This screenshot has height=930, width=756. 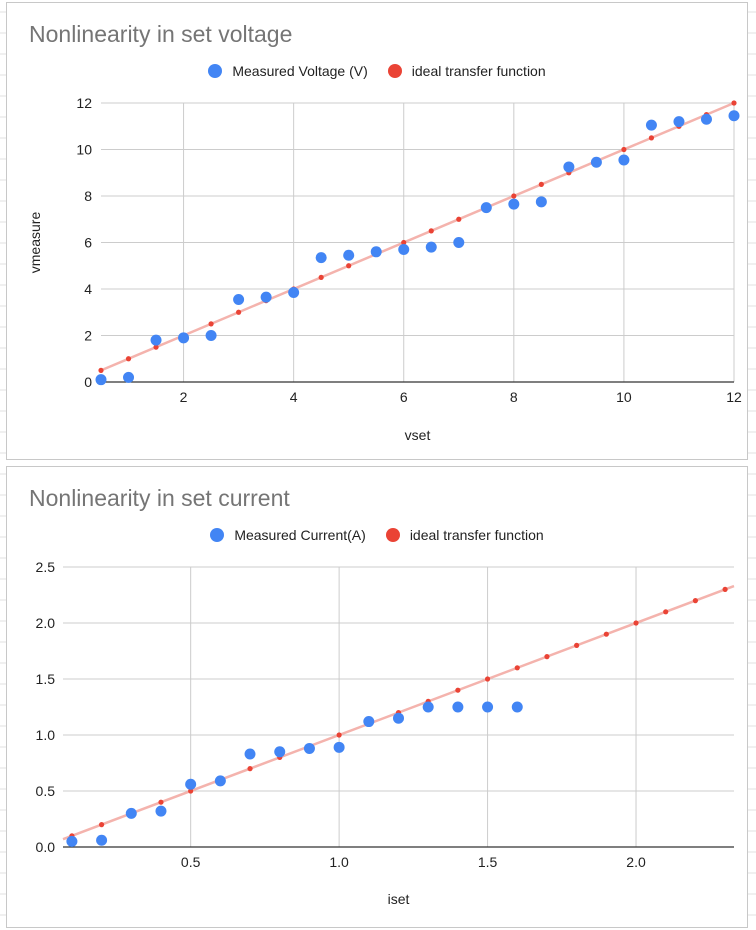 I want to click on legend-label: ideal transfer function, so click(x=478, y=71).